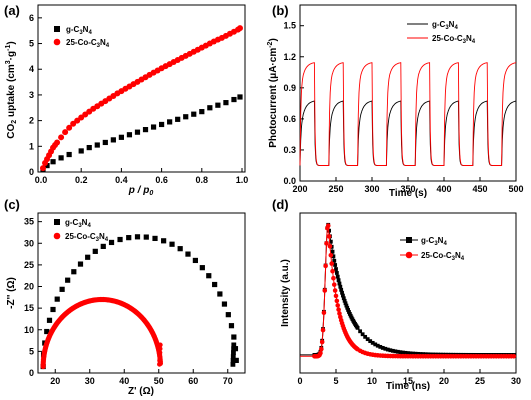 This screenshot has width=531, height=400. What do you see at coordinates (12, 10) in the screenshot?
I see `panel-a-label: (a)` at bounding box center [12, 10].